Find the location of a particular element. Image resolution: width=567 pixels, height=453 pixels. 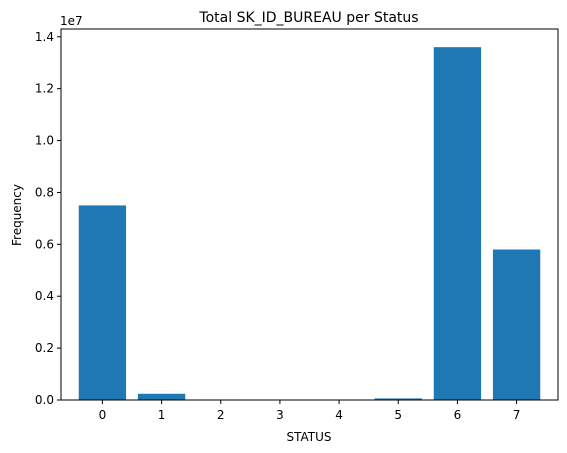

y-tick-label: 1.4 is located at coordinates (44, 37).